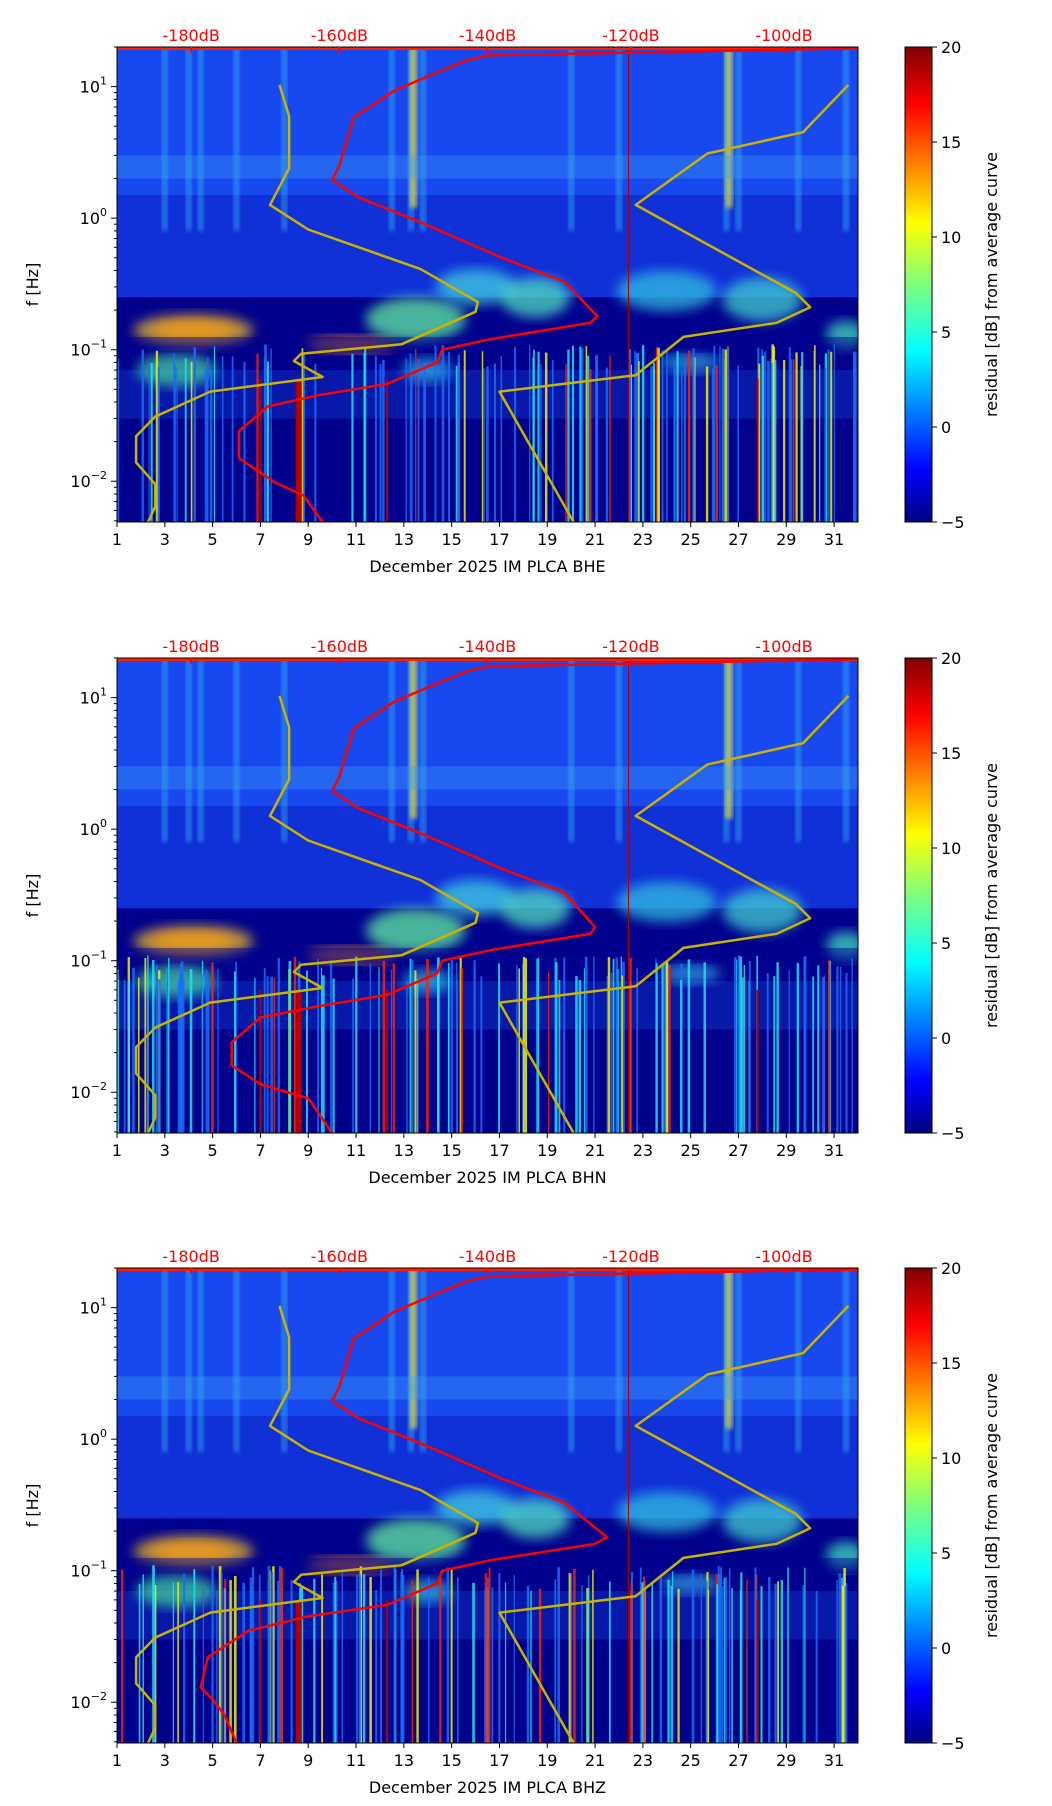 The width and height of the screenshot is (1052, 1806). I want to click on x-tick-label: 3, so click(165, 1760).